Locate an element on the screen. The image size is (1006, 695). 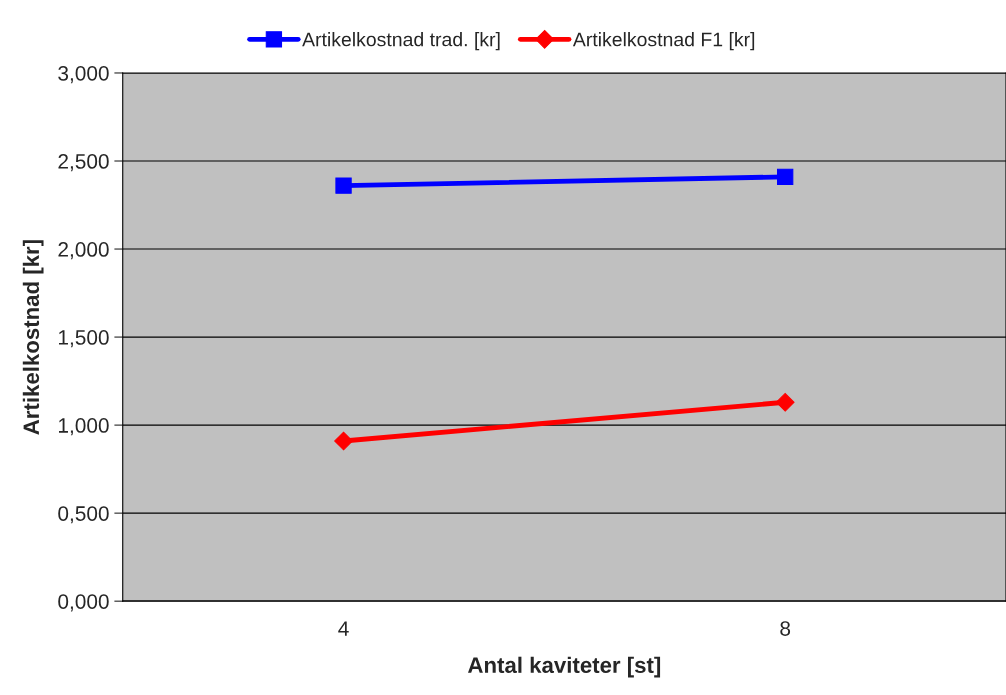
y-tick-label: 3,000 is located at coordinates (83, 74).